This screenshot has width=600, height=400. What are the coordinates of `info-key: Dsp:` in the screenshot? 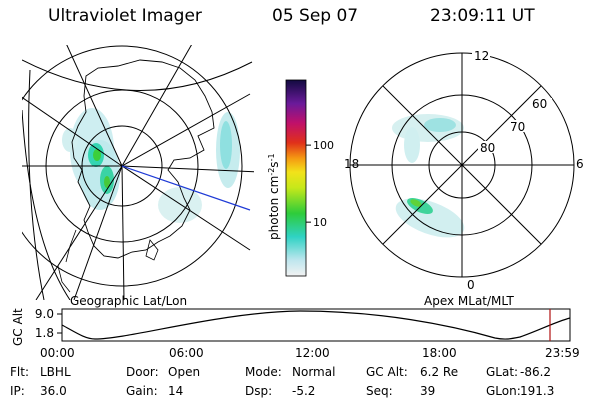 It's located at (259, 391).